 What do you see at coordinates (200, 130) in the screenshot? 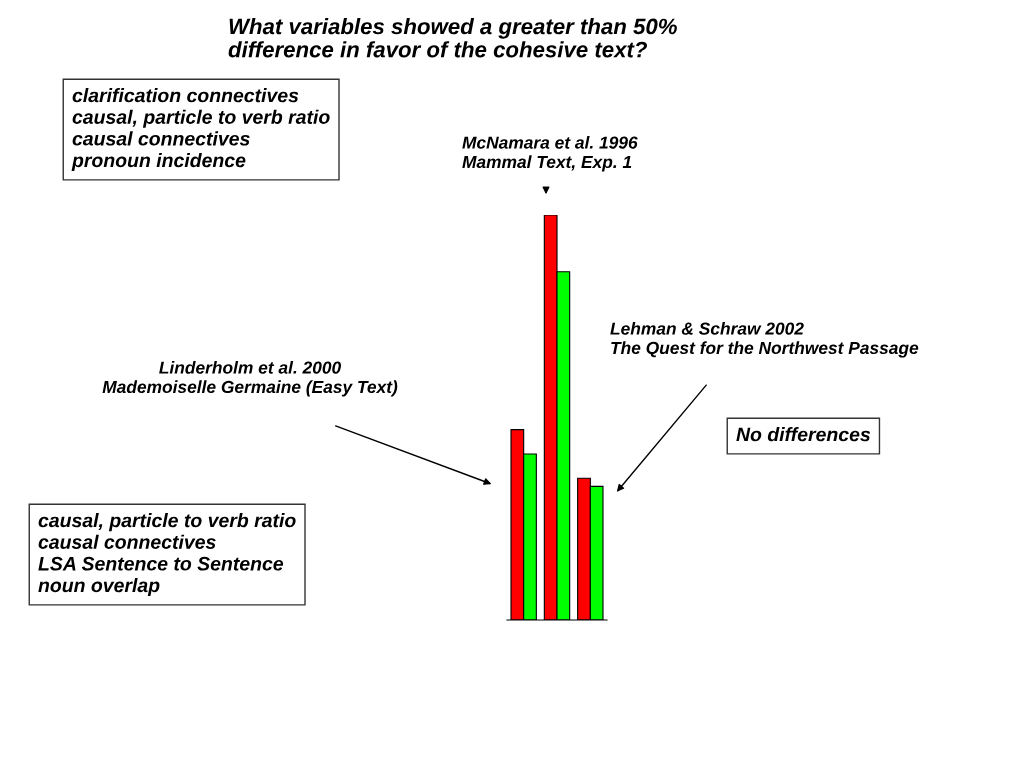
I see `text: clarification connectives causal, particle to verb ratio causal connectives pronoun incidence` at bounding box center [200, 130].